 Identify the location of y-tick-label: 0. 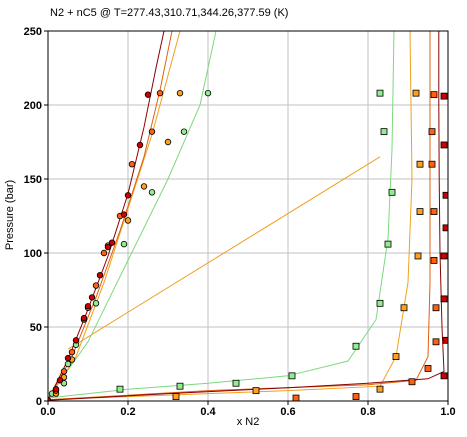
(39, 402).